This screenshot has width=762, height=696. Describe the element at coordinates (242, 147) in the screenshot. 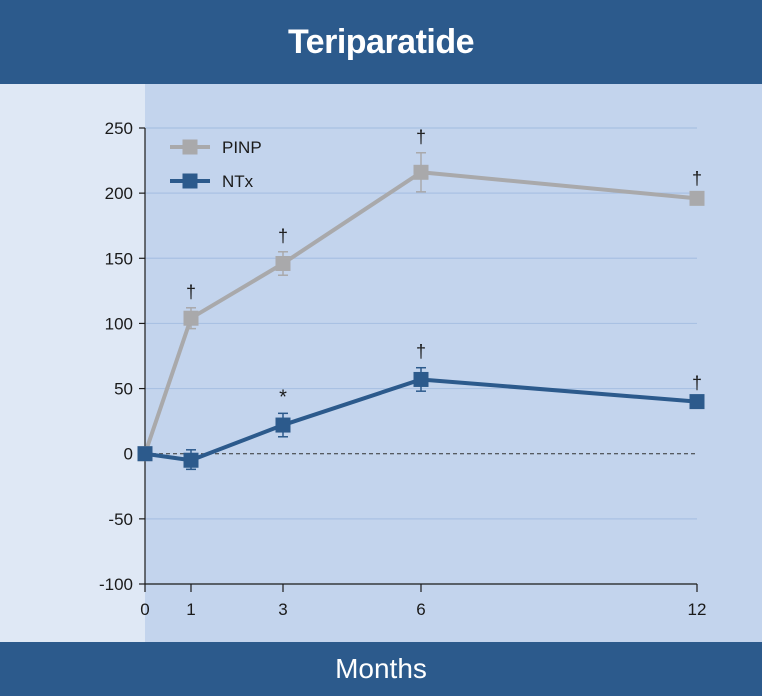

I see `legend-label-pinp: PINP` at that location.